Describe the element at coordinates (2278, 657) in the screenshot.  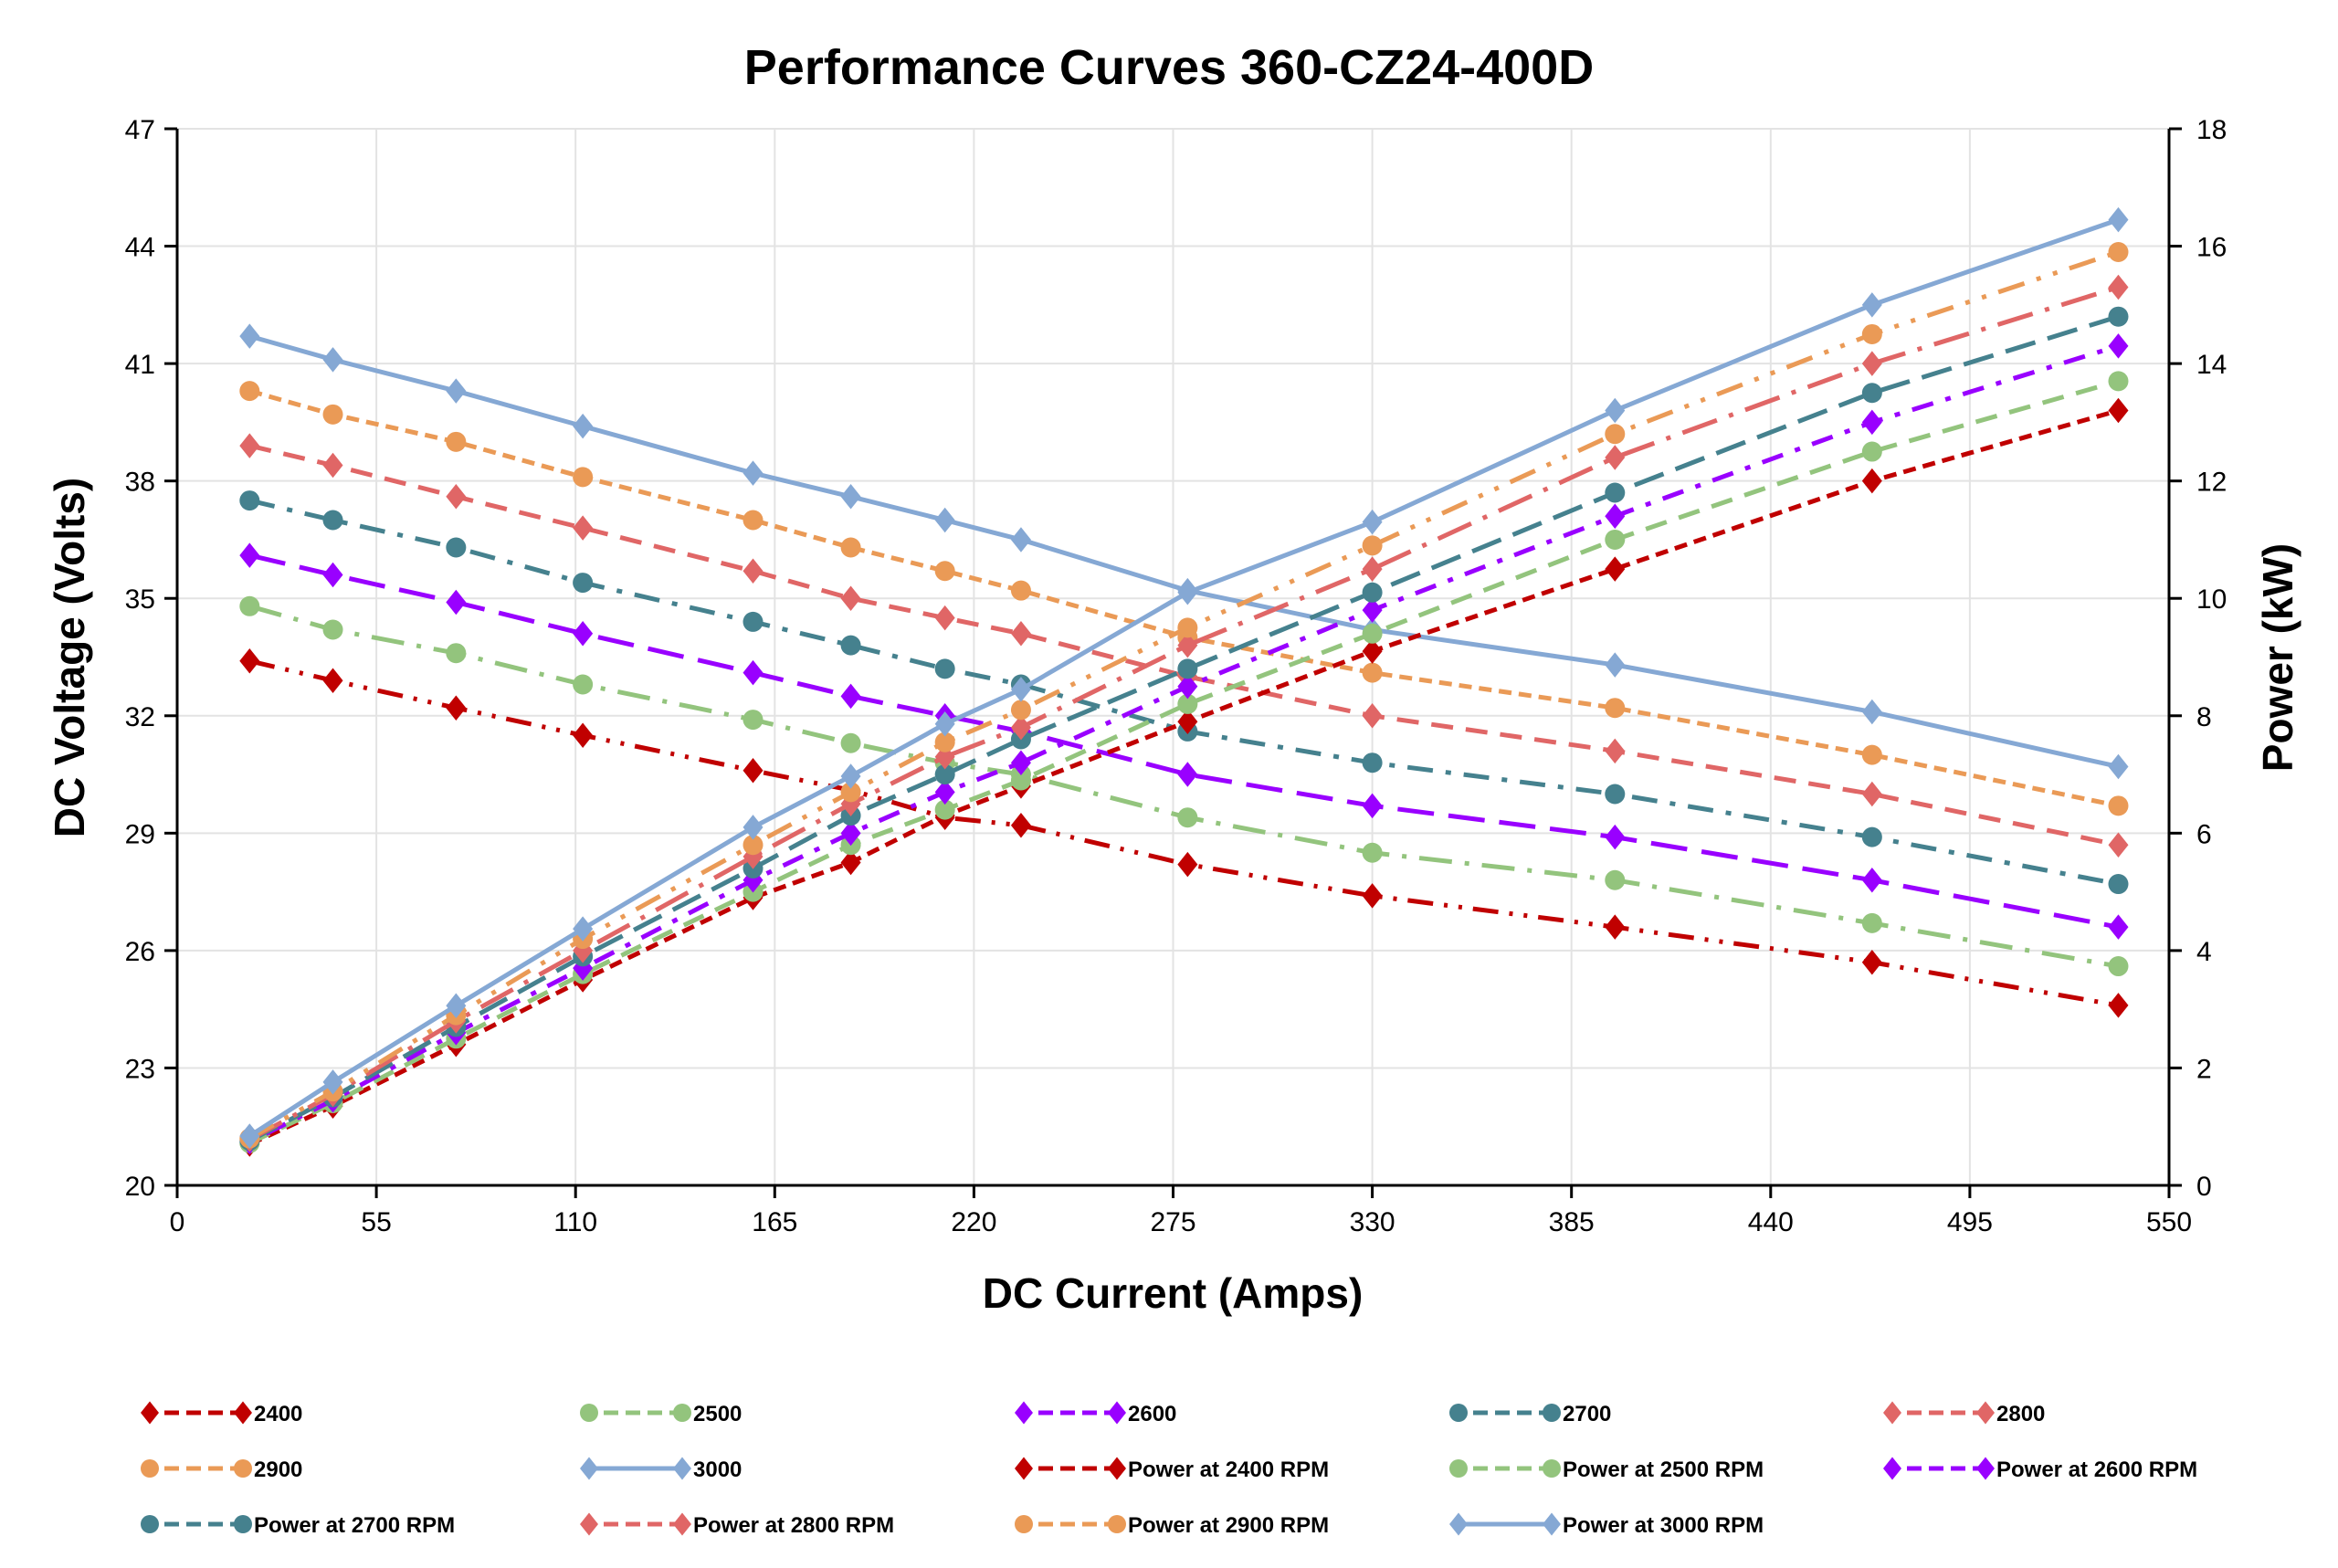
I see `y2-axis-title: Power (kW)` at that location.